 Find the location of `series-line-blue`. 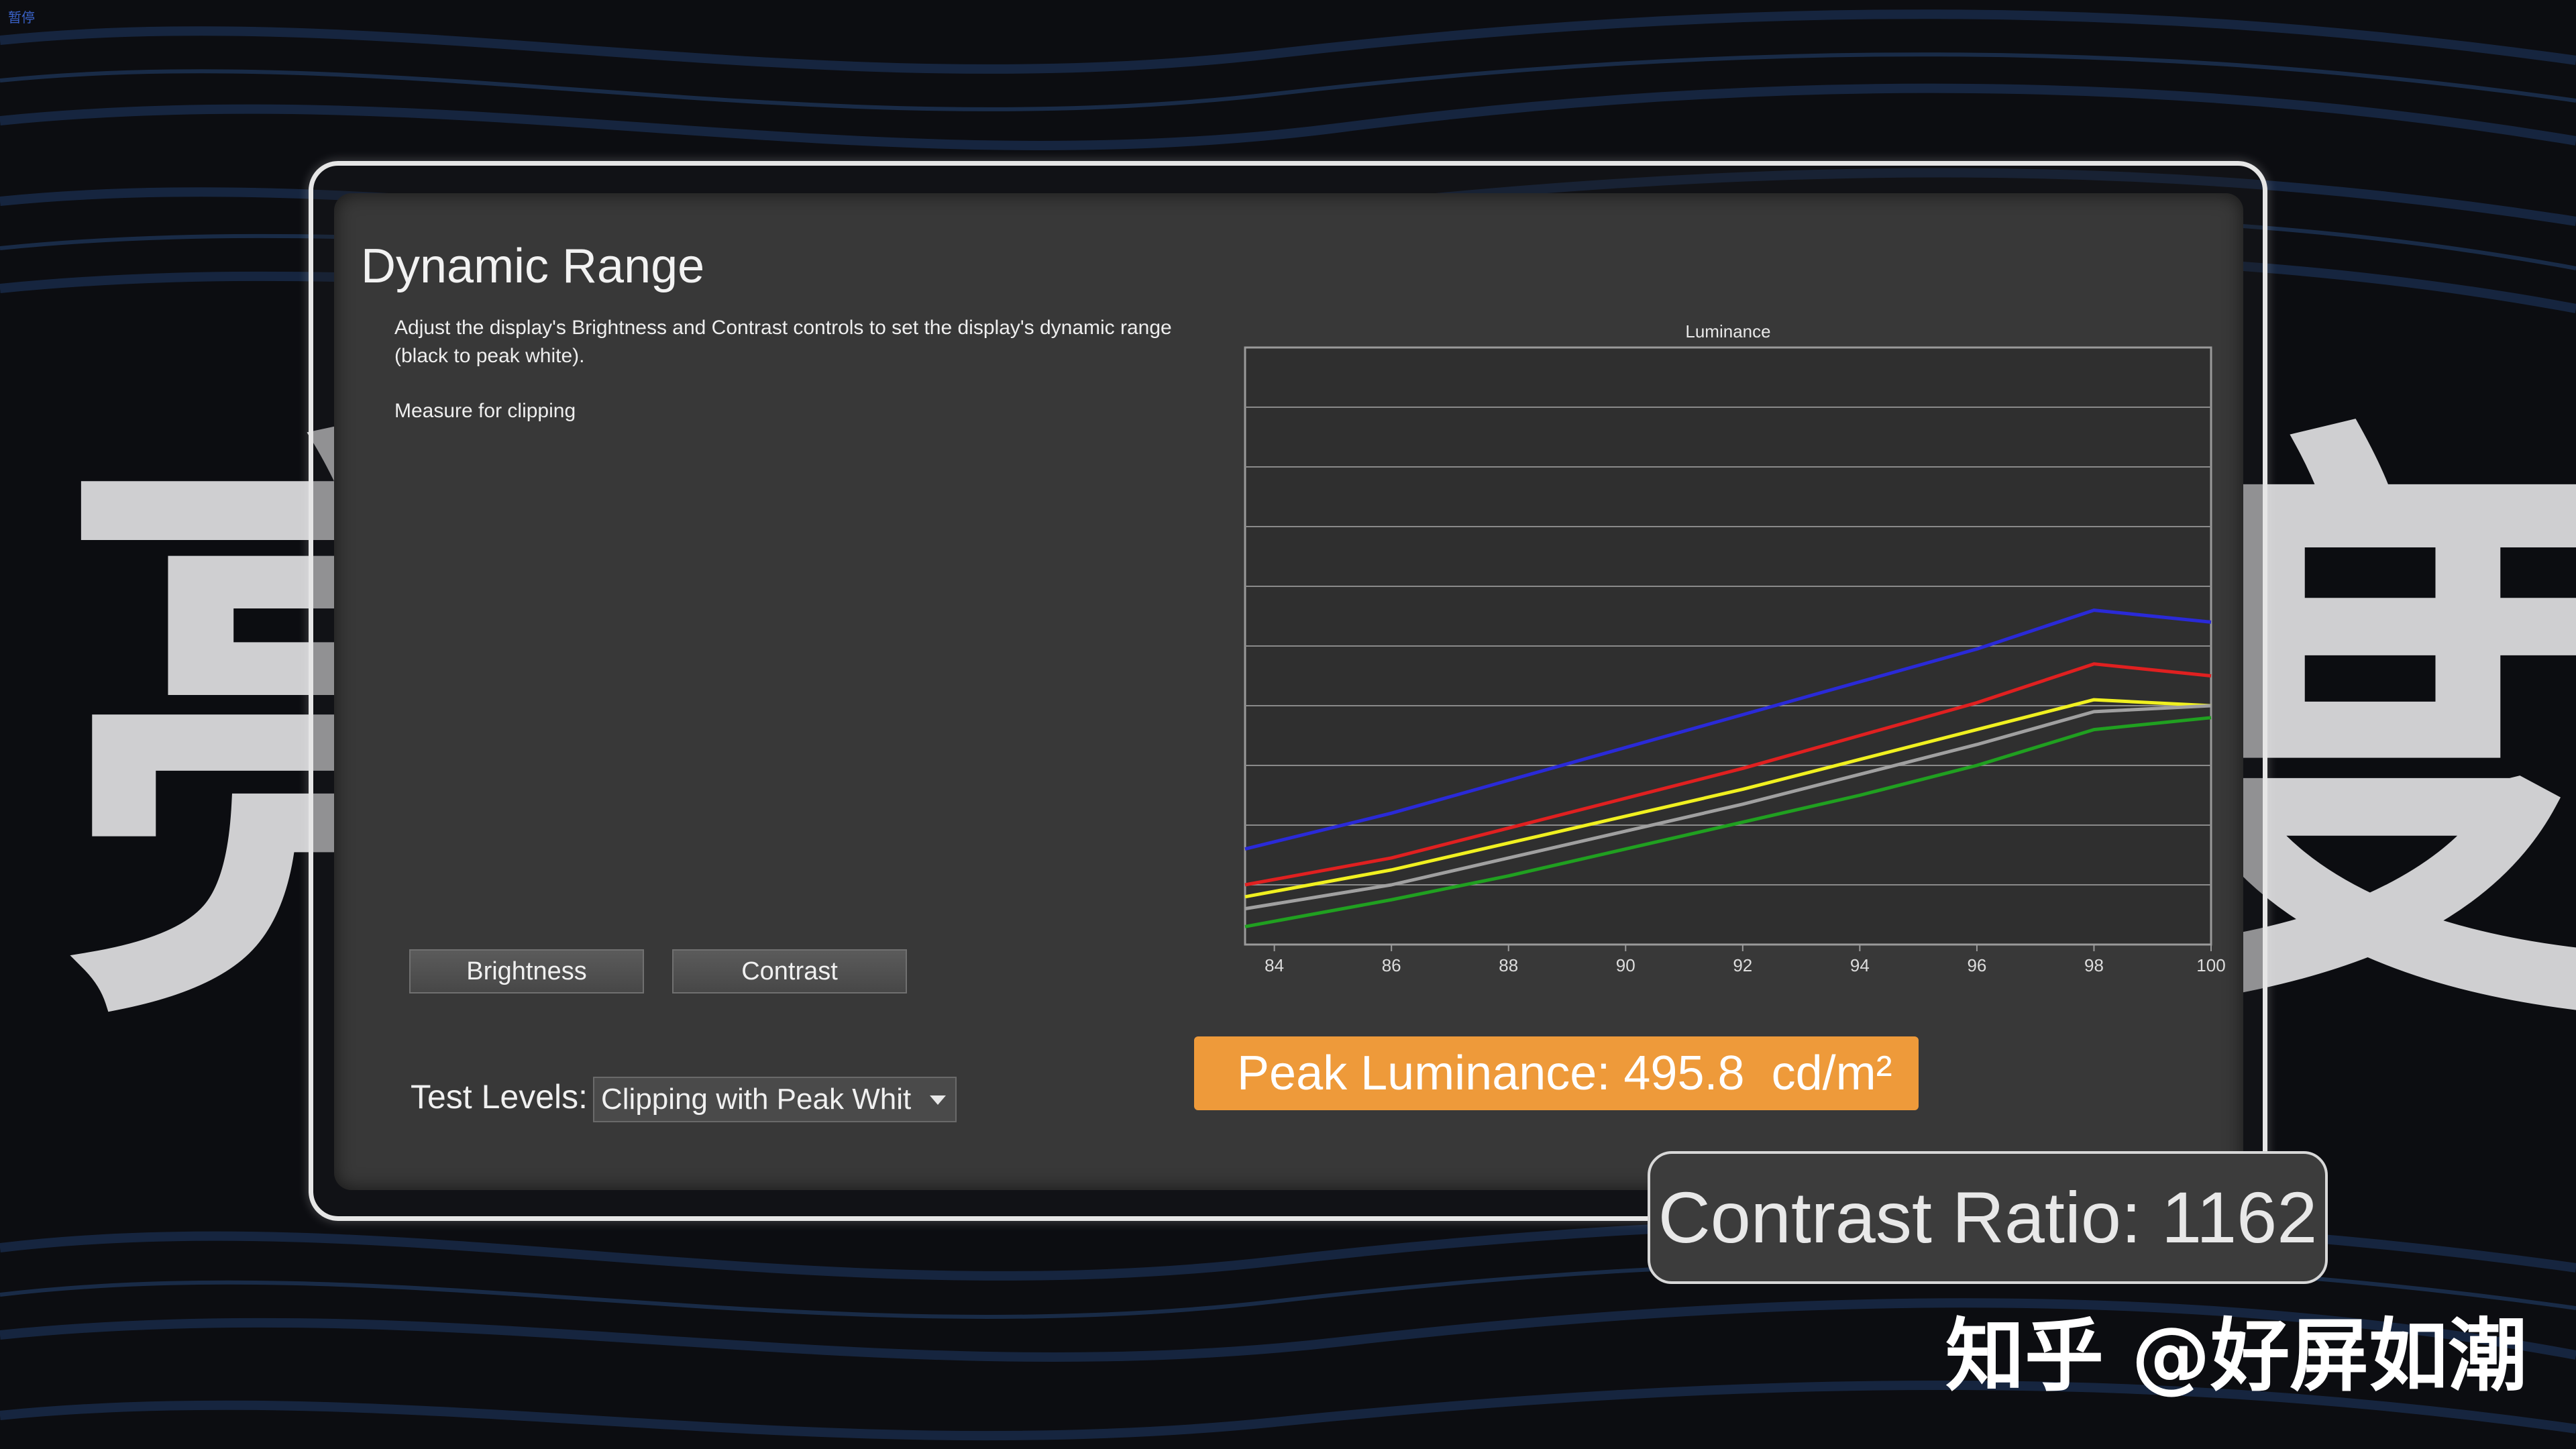

series-line-blue is located at coordinates (1728, 729).